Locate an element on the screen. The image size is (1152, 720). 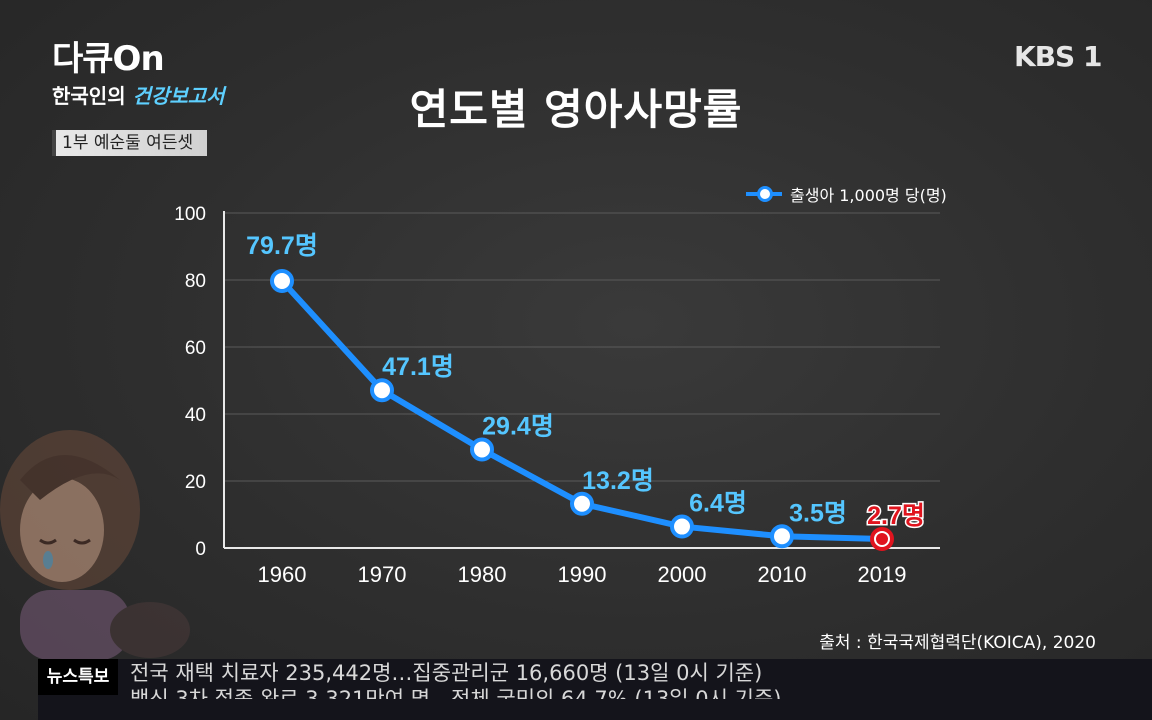
show-name: 다큐On is located at coordinates (108, 59).